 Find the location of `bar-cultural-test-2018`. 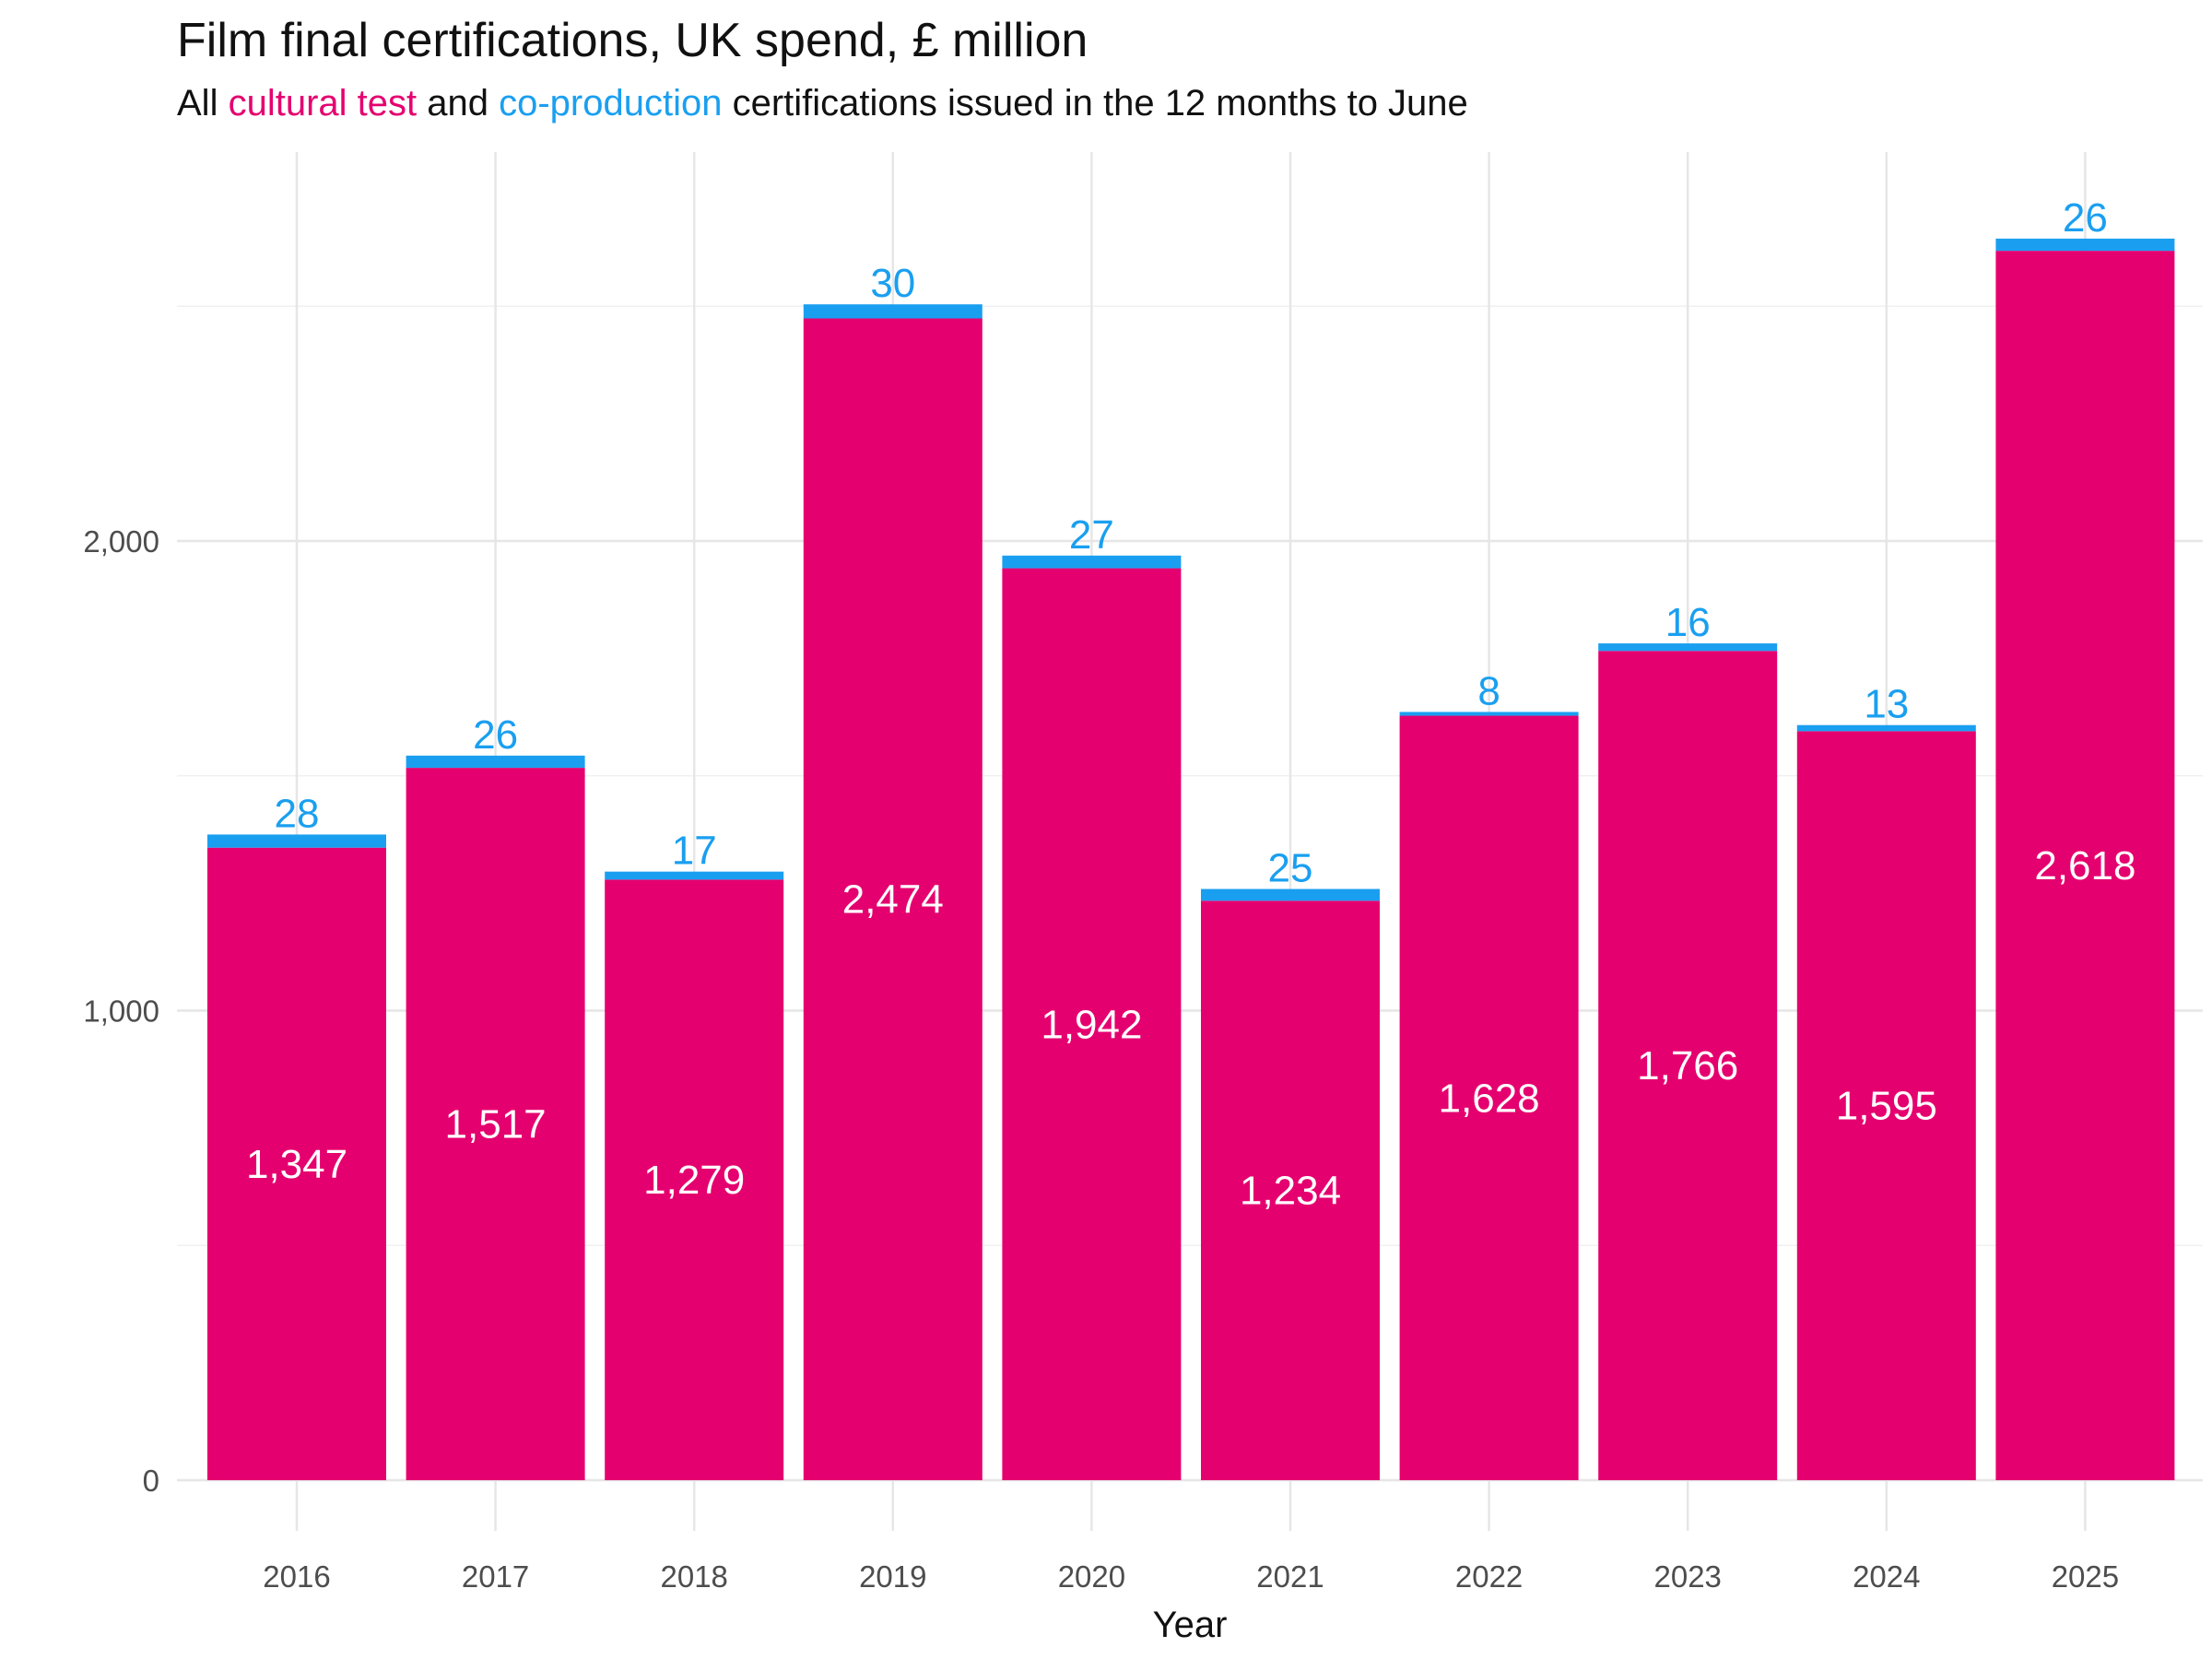

bar-cultural-test-2018 is located at coordinates (694, 1179).